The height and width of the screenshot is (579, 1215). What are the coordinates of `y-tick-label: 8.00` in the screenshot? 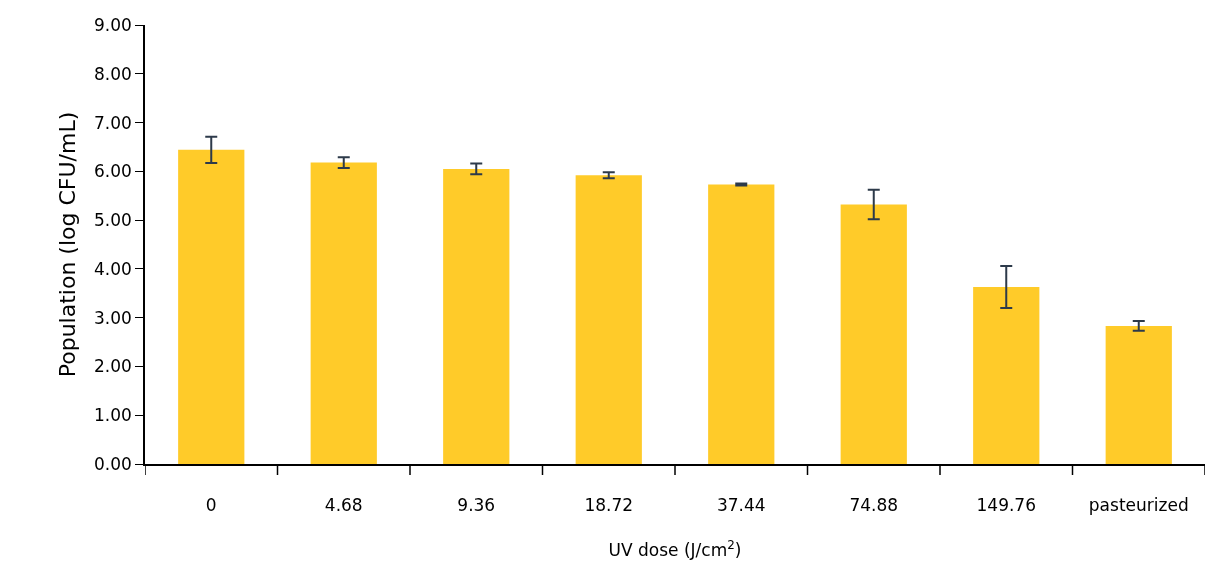 It's located at (112, 73).